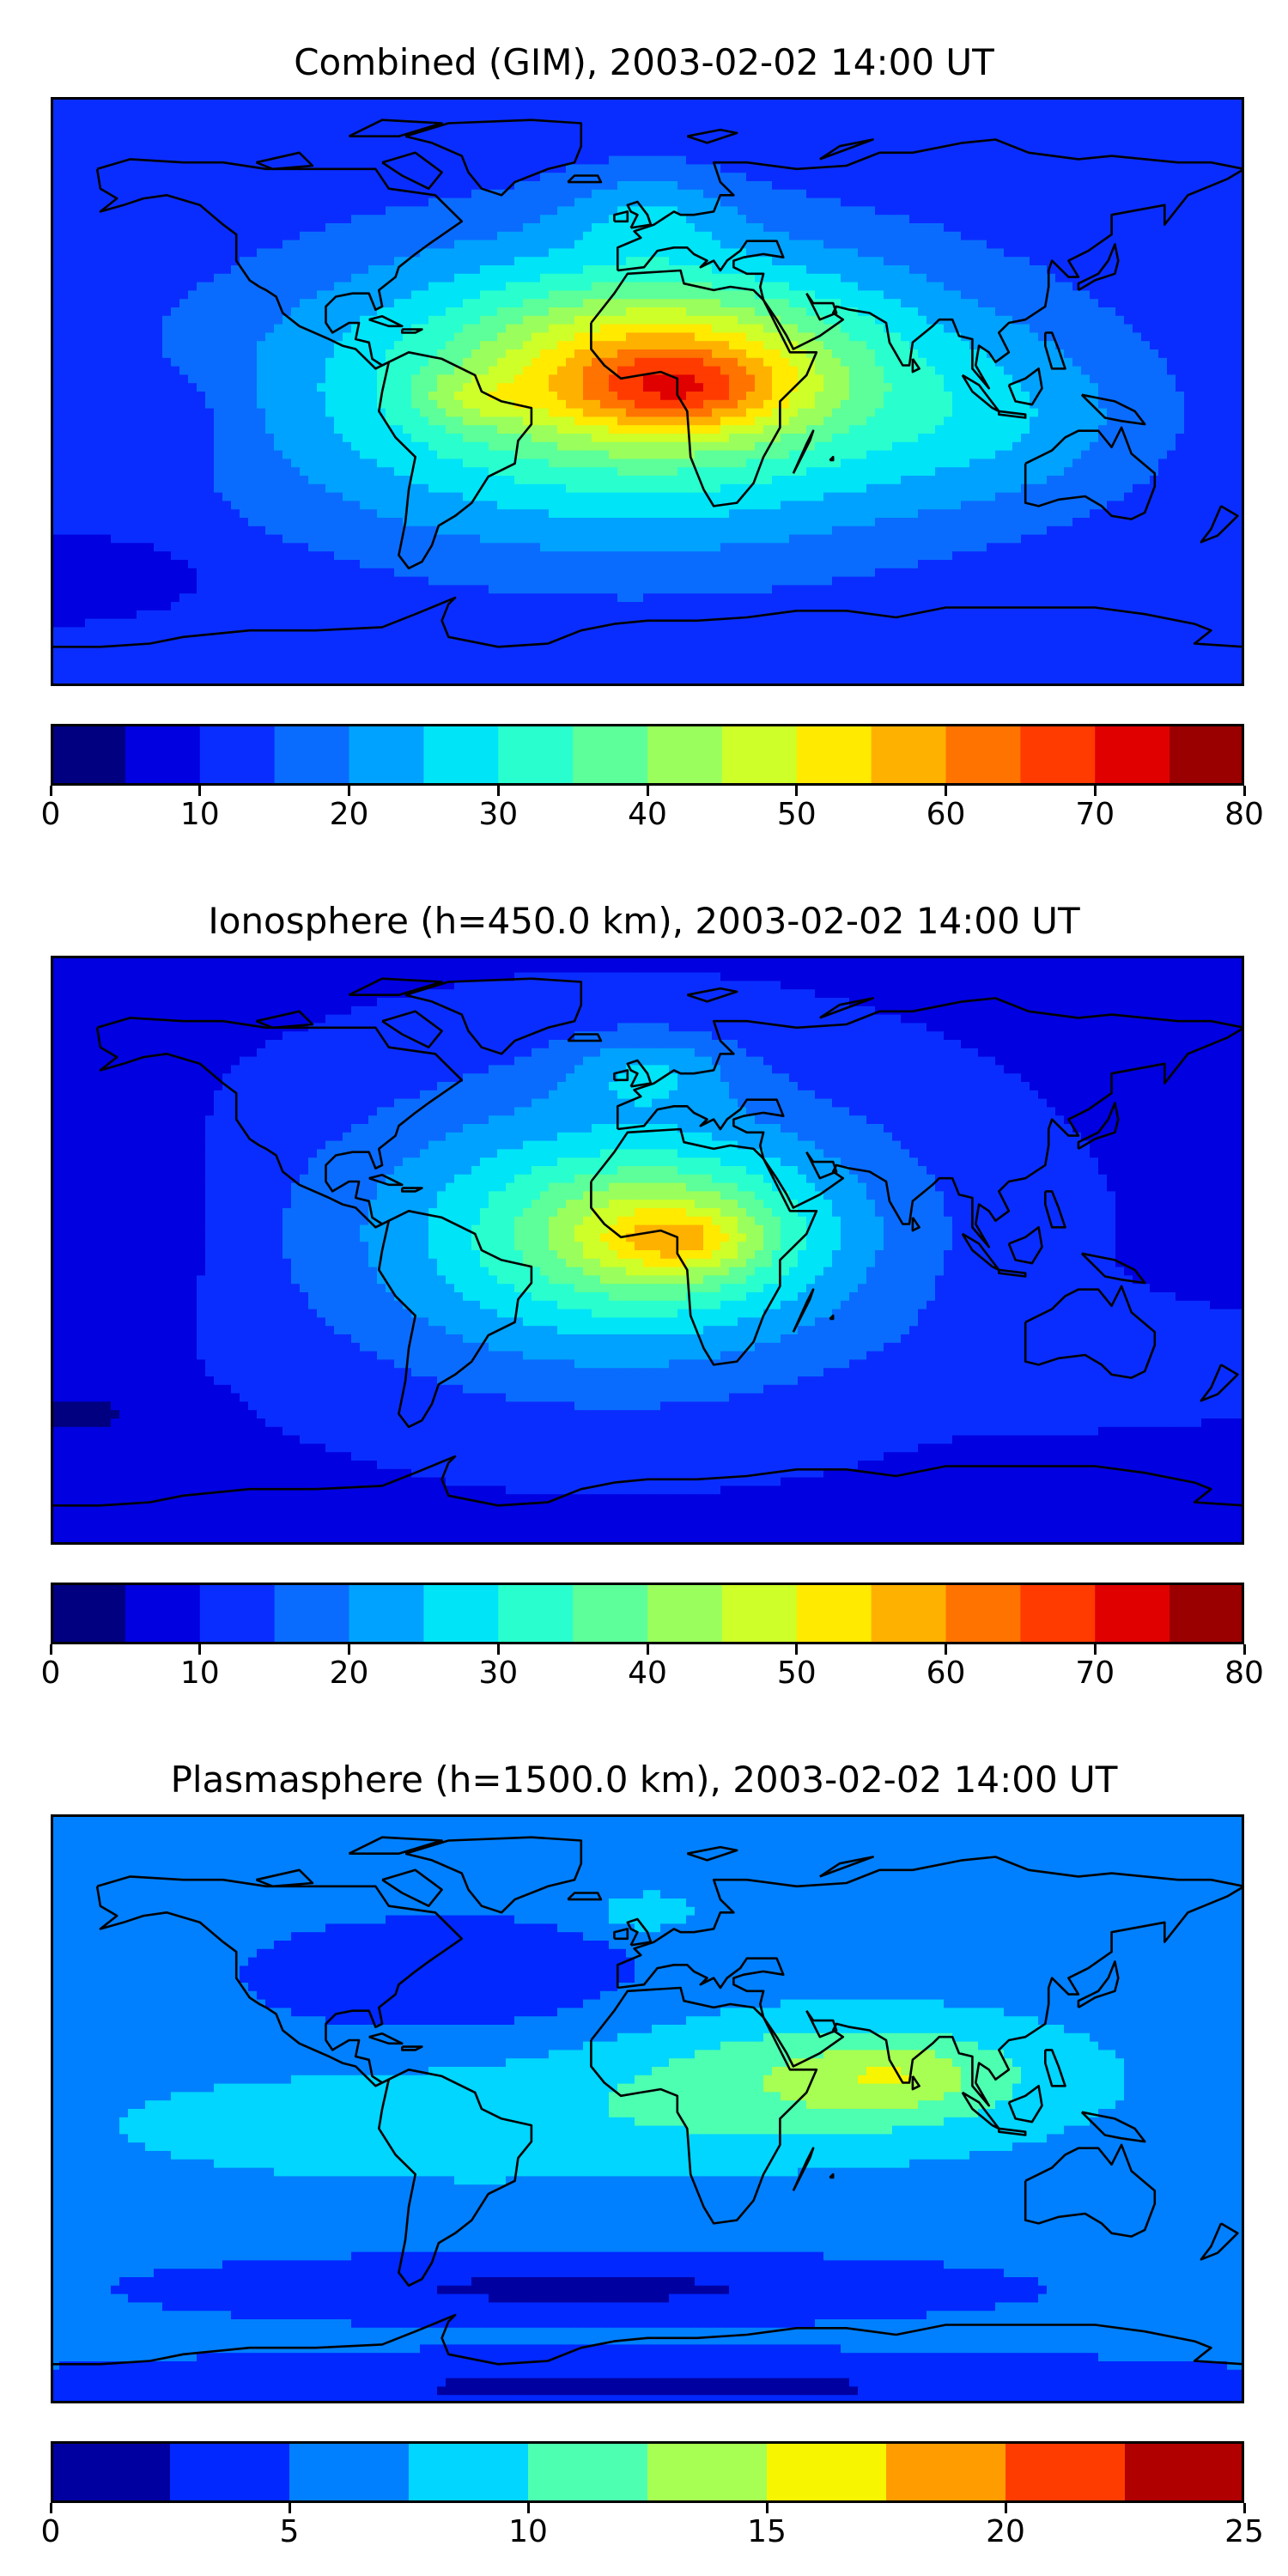  What do you see at coordinates (930, 1982) in the screenshot?
I see `coastline-europe-asia` at bounding box center [930, 1982].